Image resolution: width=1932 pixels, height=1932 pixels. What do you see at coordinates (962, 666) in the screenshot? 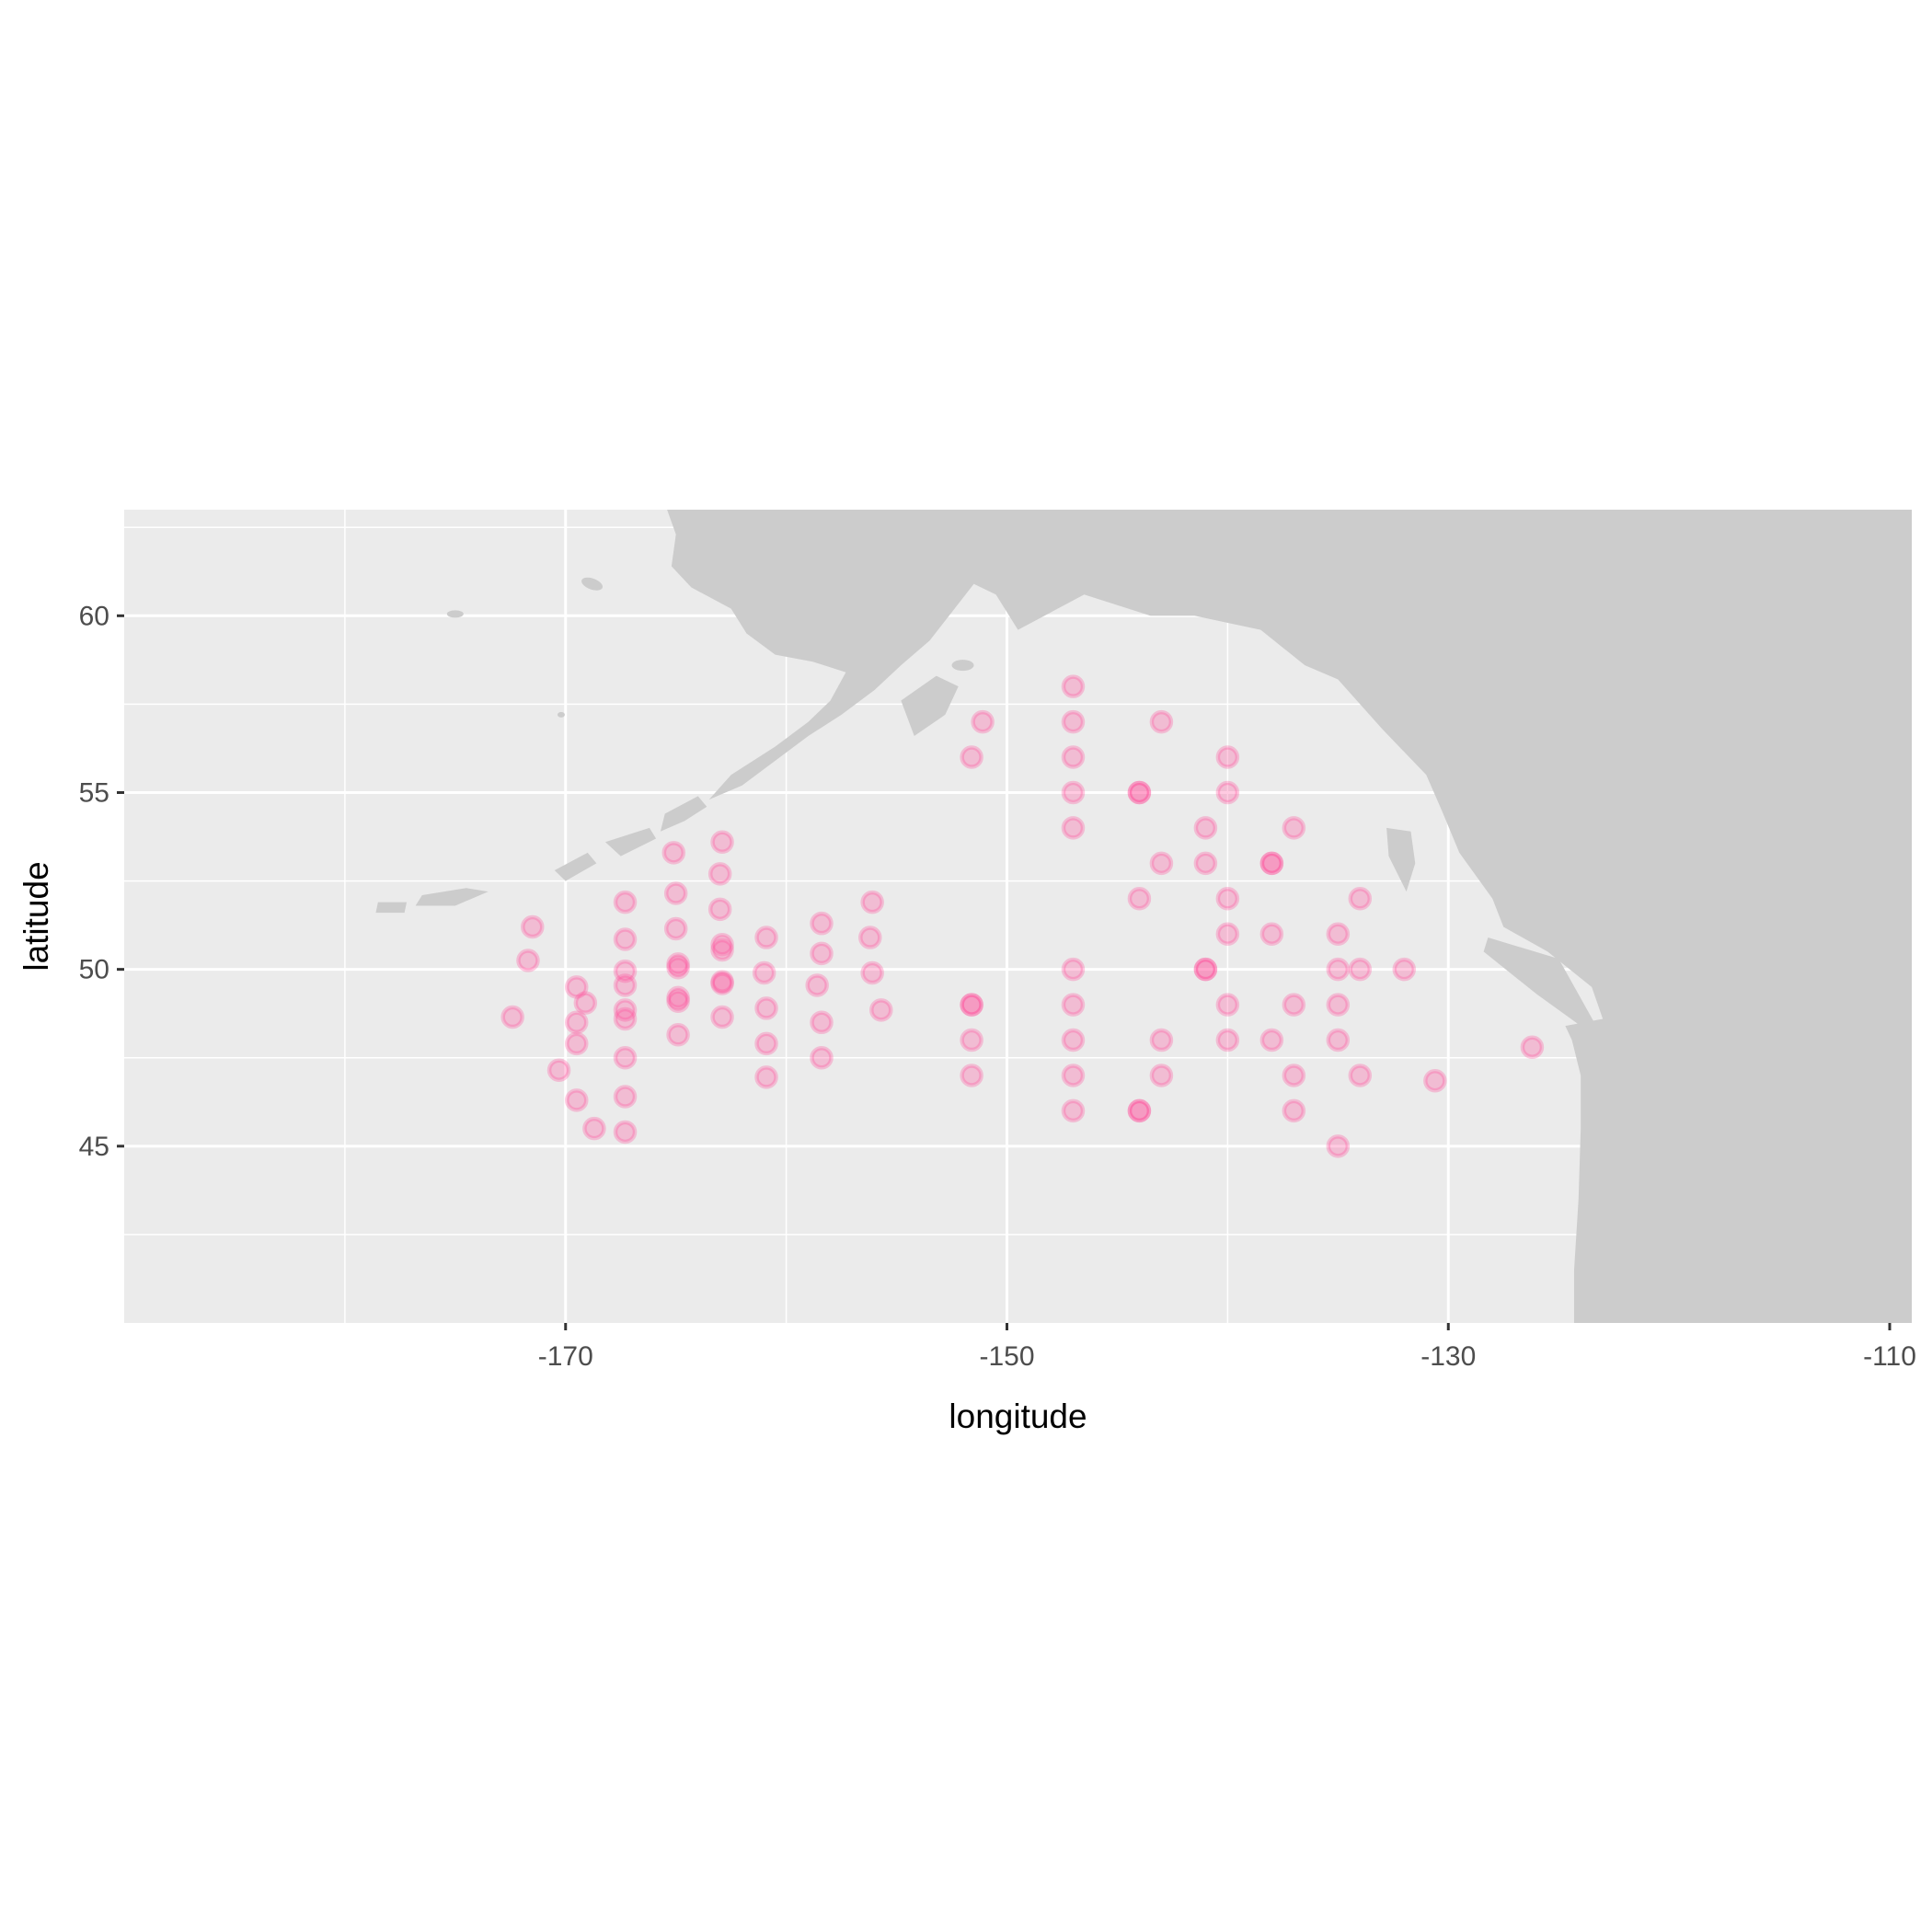
I see `barren-islands` at bounding box center [962, 666].